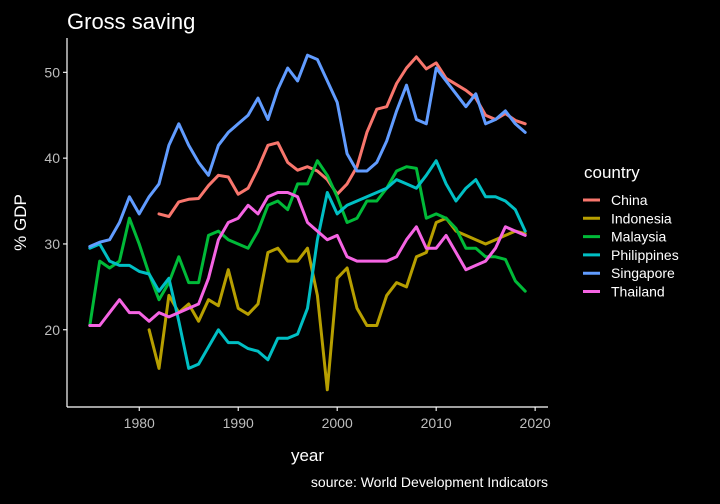 The image size is (720, 504). Describe the element at coordinates (429, 482) in the screenshot. I see `source-caption: source: World Development Indicators` at that location.